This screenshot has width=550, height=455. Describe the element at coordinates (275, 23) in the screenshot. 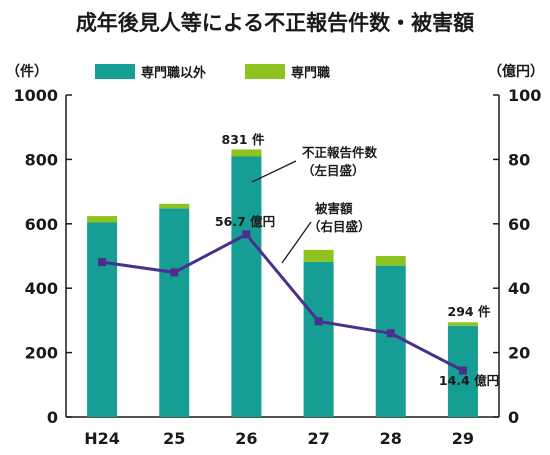

I see `chart-title: 成年後見人等による不正報告件数・被害額` at that location.